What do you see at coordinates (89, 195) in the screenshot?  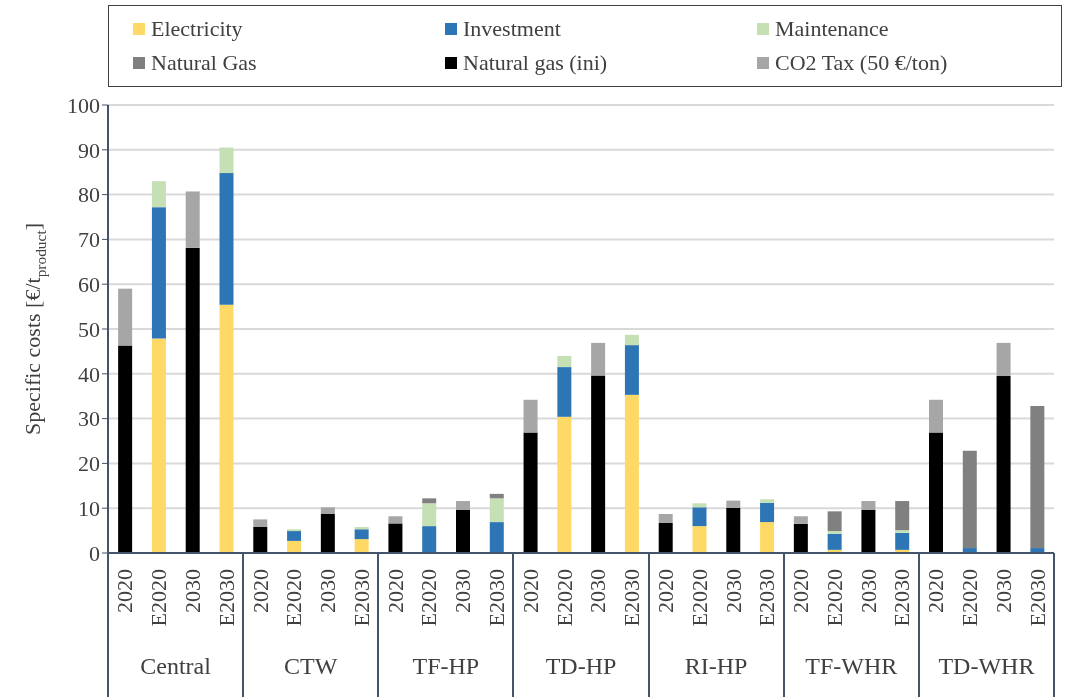 I see `y-tick-label: 80` at bounding box center [89, 195].